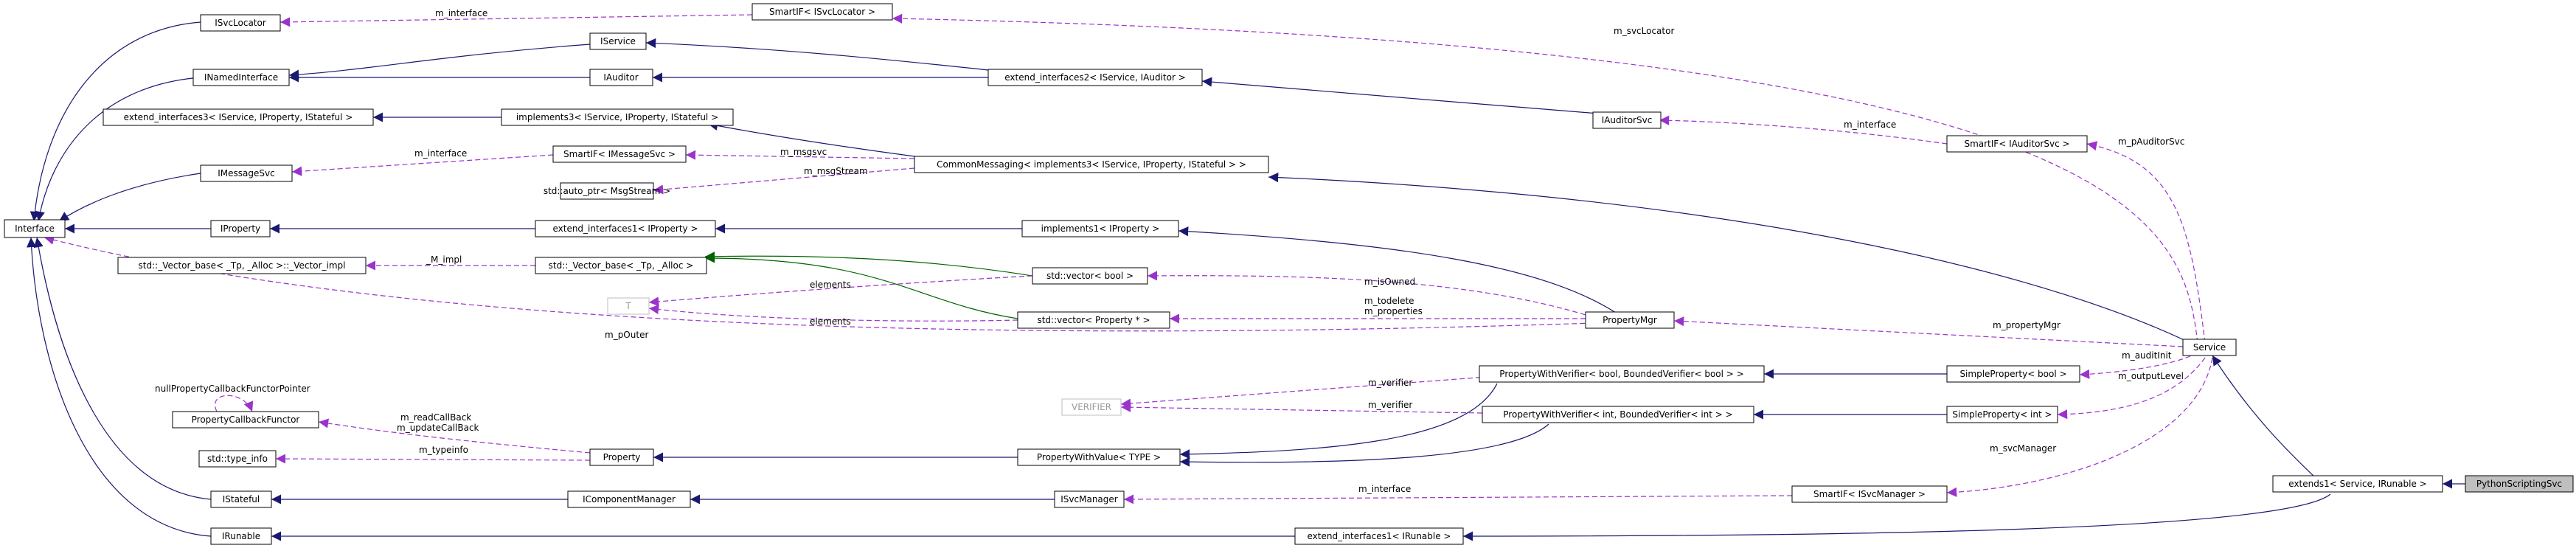 Image resolution: width=2576 pixels, height=548 pixels. I want to click on node-label: extend_interfaces1< IRunable >, so click(1379, 536).